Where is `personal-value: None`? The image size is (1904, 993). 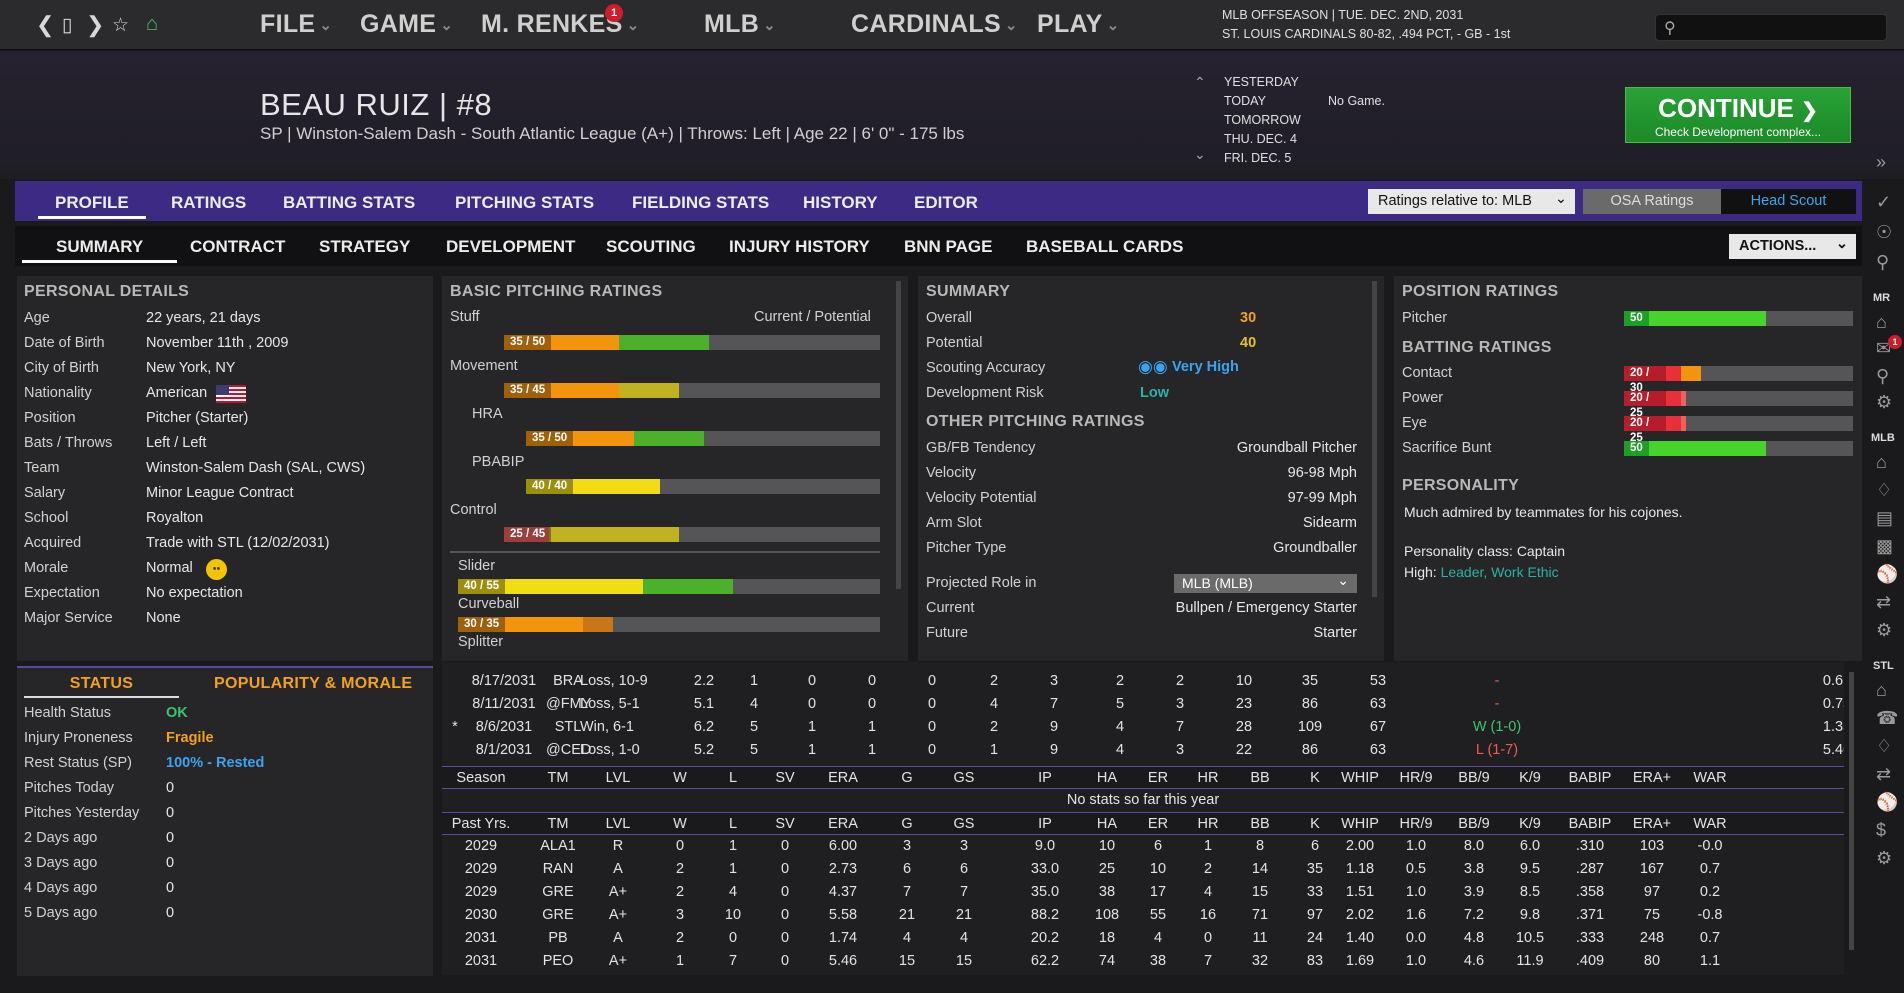 personal-value: None is located at coordinates (163, 618).